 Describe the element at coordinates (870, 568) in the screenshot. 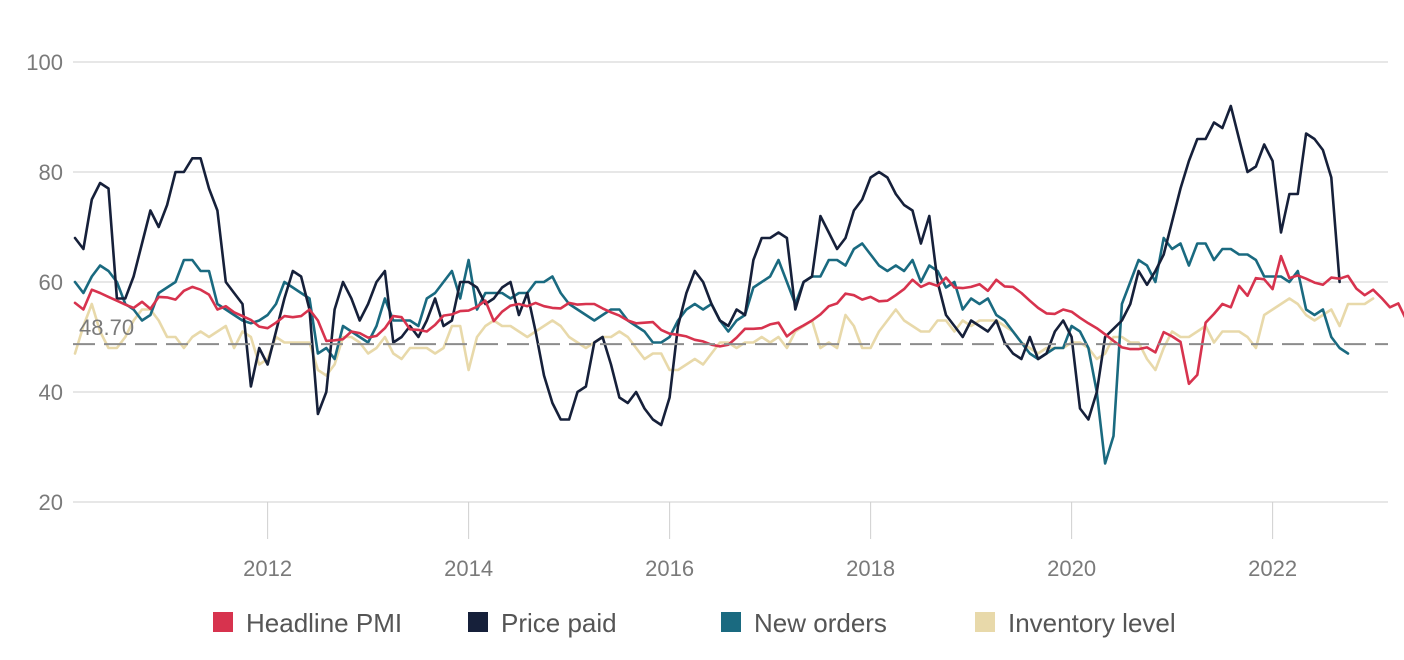

I see `x-tick-label: 2018` at that location.